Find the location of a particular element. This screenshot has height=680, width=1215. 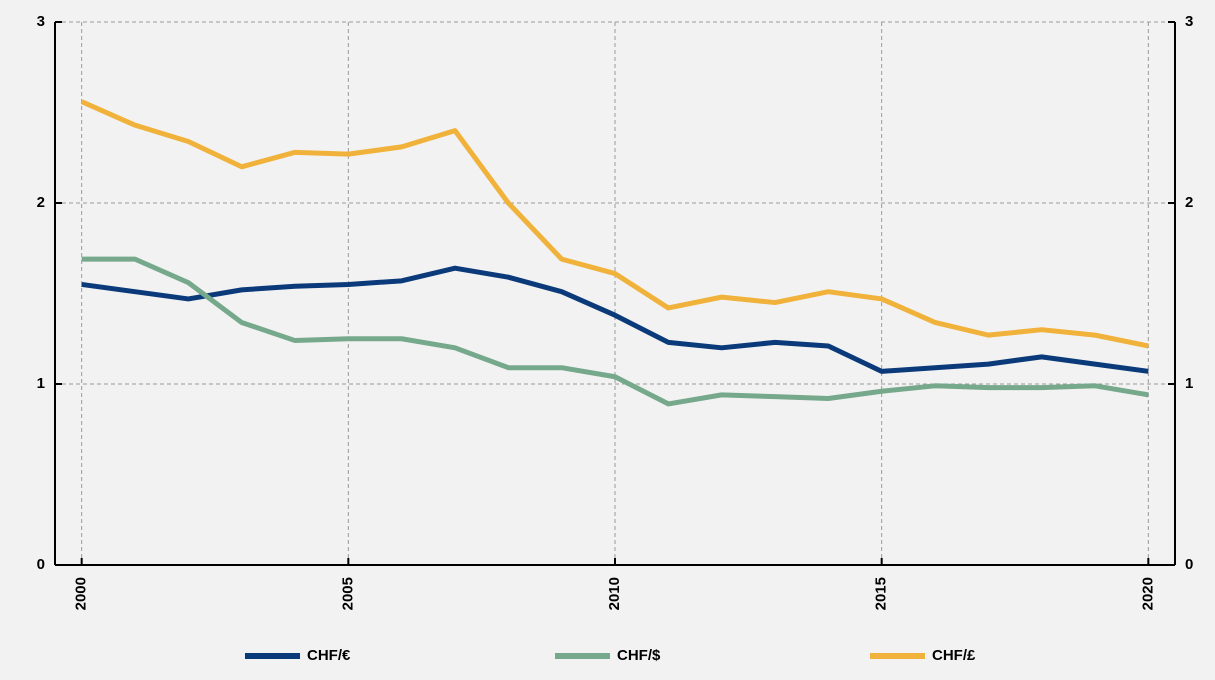

y2-tick-label: 2 is located at coordinates (1189, 202).